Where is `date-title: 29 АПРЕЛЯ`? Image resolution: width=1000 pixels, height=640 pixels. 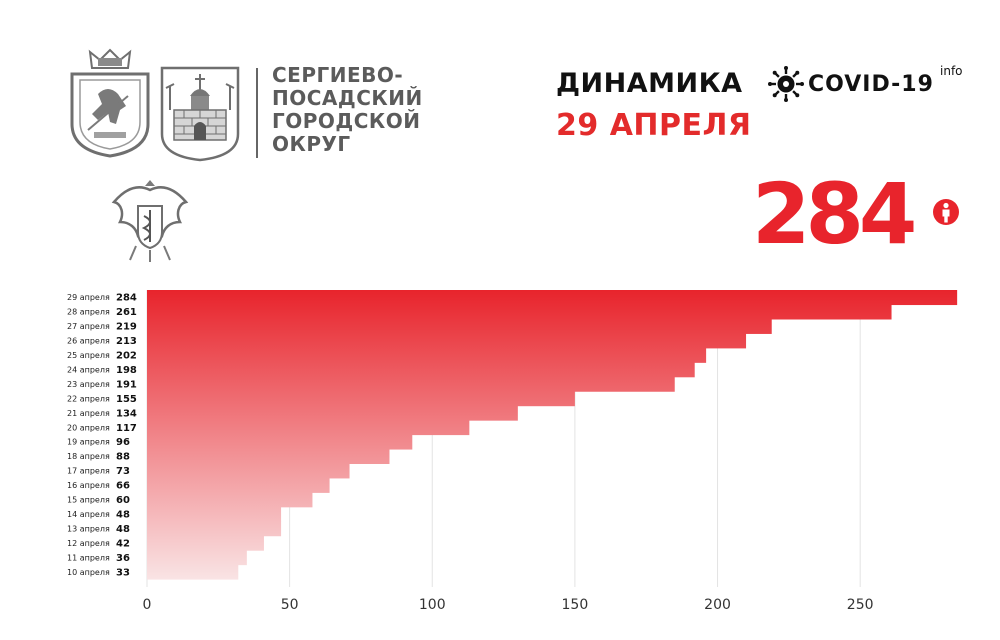 date-title: 29 АПРЕЛЯ is located at coordinates (654, 125).